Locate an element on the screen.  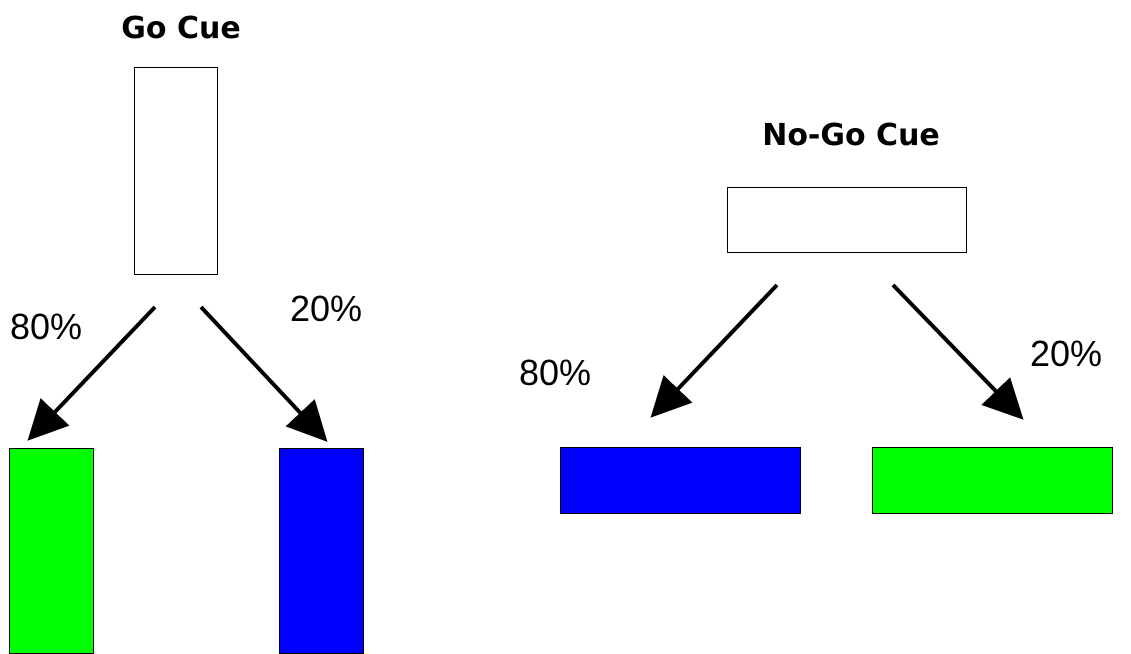
nogo-cue-title: No-Go Cue is located at coordinates (851, 135).